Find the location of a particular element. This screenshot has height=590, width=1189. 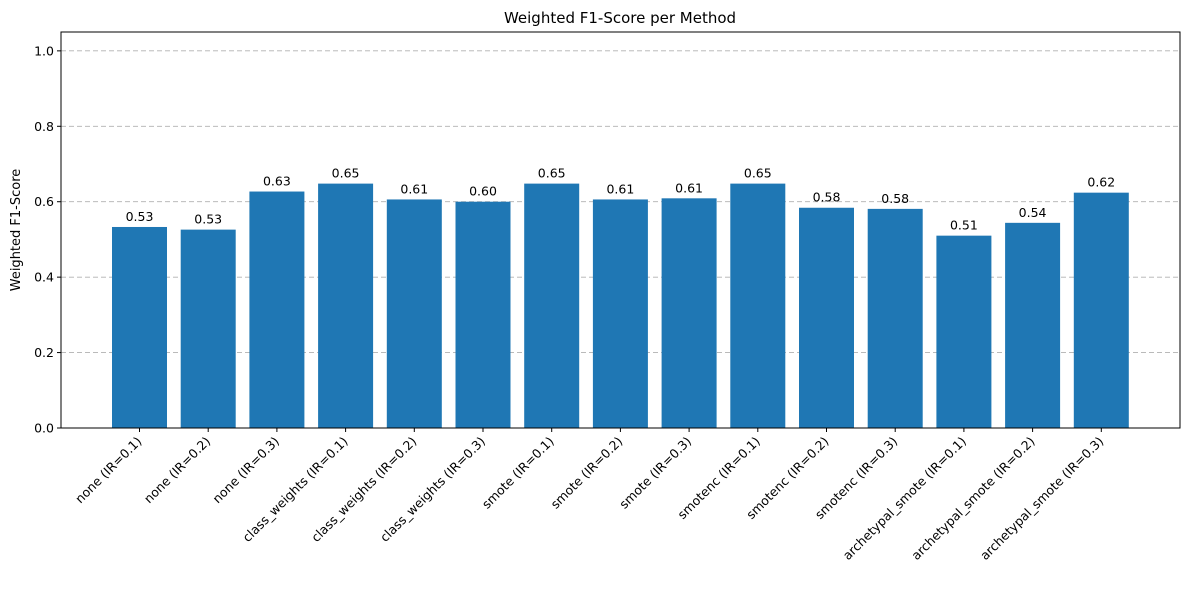

chart-title: Weighted F1-Score per Method is located at coordinates (620, 18).